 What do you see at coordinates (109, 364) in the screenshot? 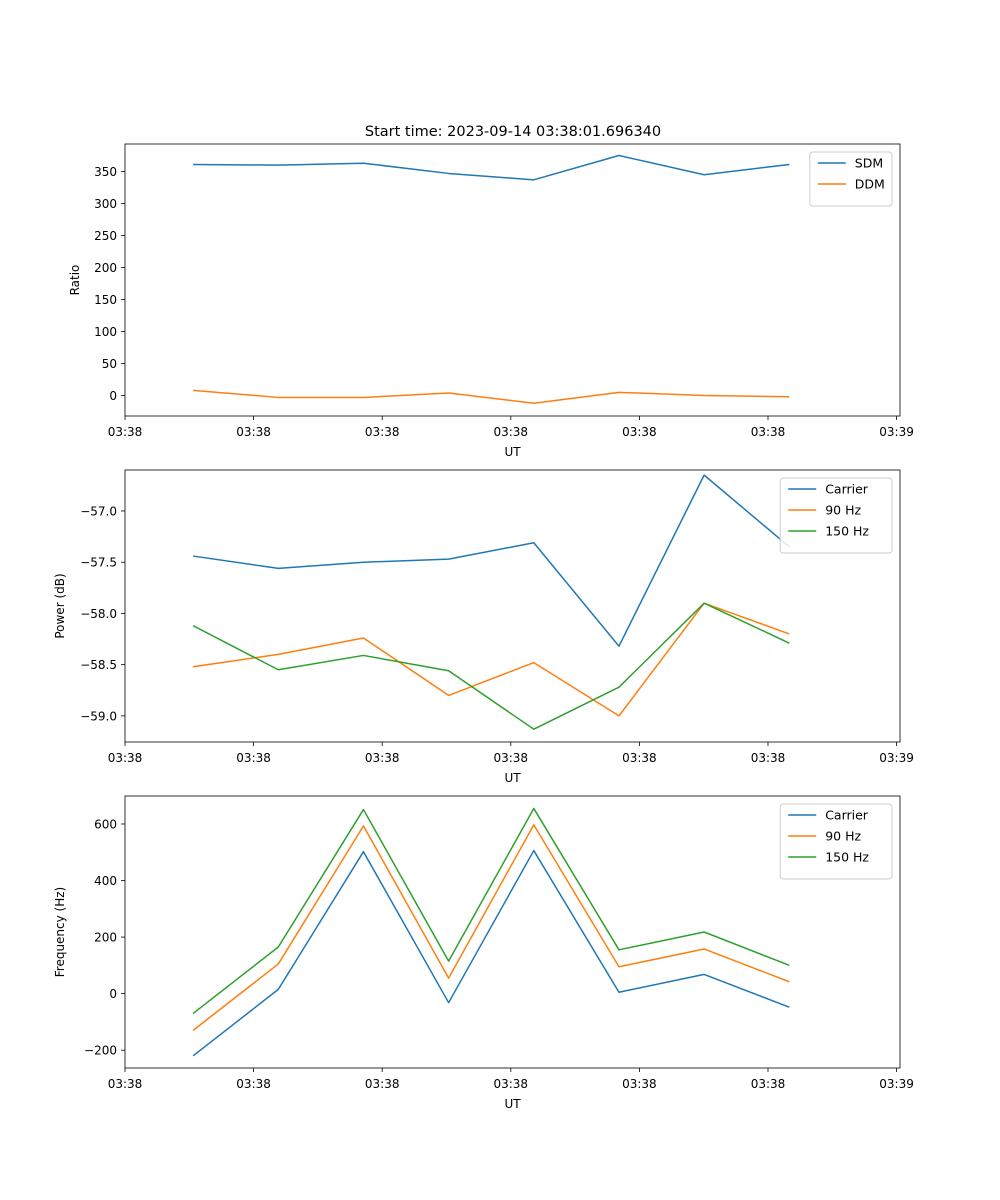
I see `y-tick-label: 50` at bounding box center [109, 364].